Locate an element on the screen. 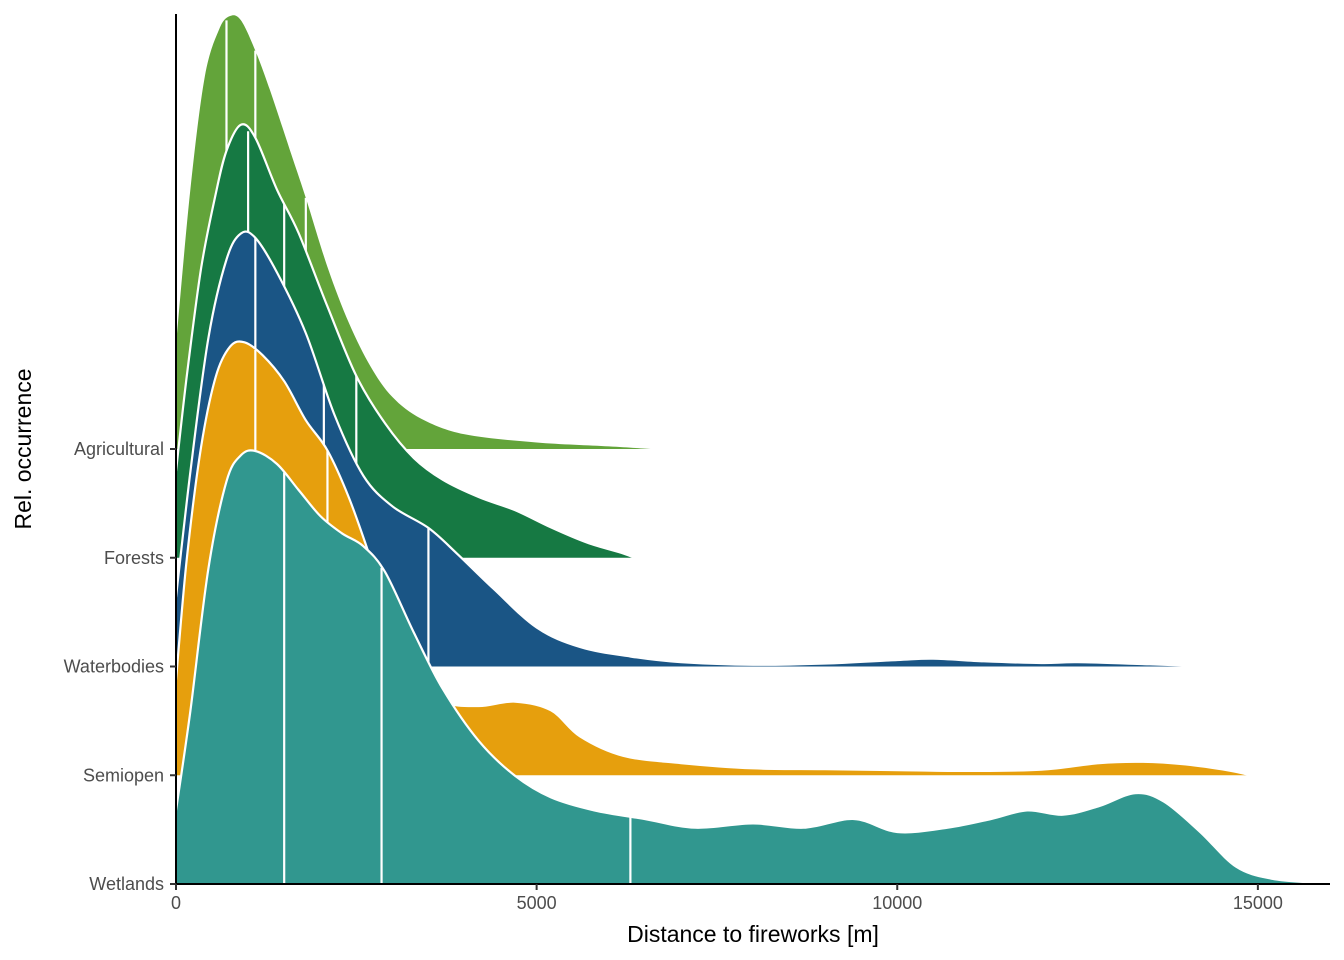  x-tick-label-5000: 5000 is located at coordinates (537, 903).